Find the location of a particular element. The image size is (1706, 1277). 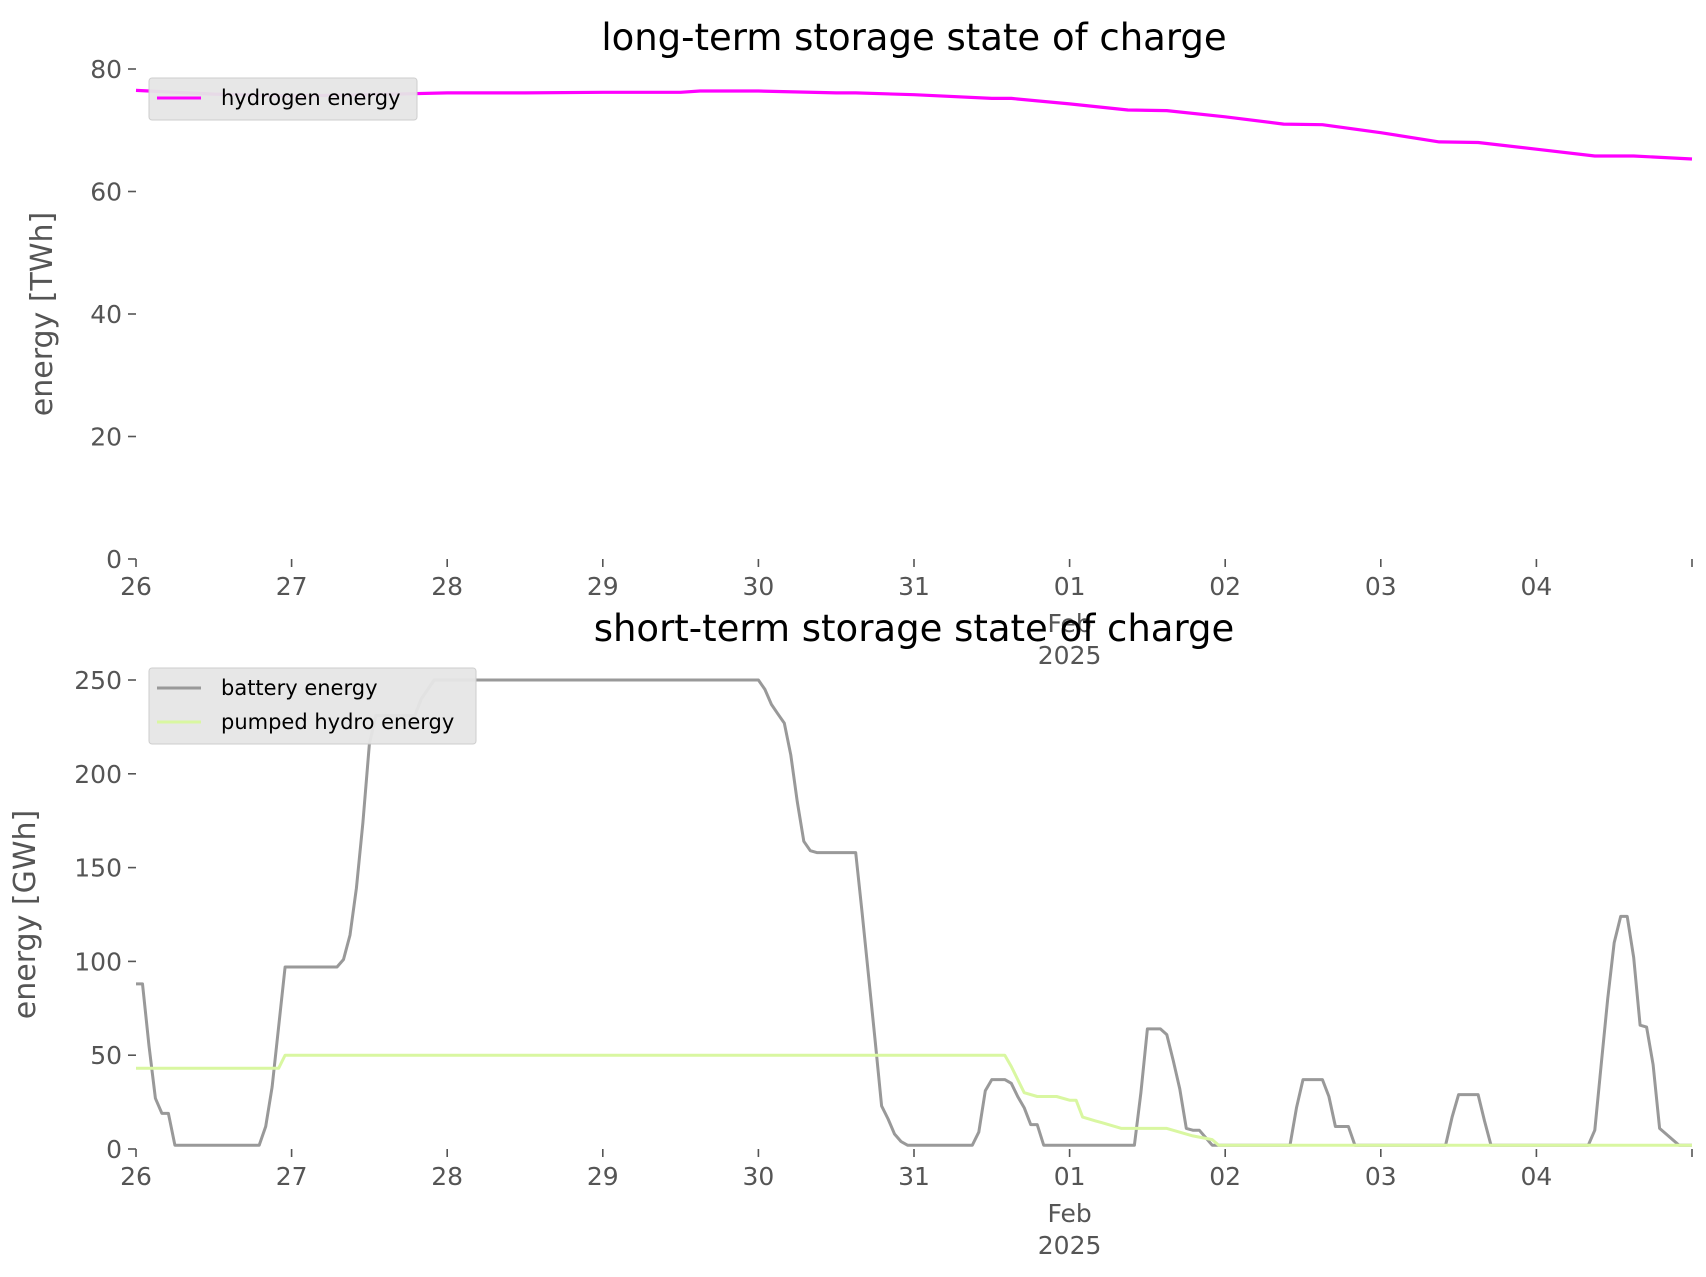

legend-label: pumped hydro energy is located at coordinates (337, 722).